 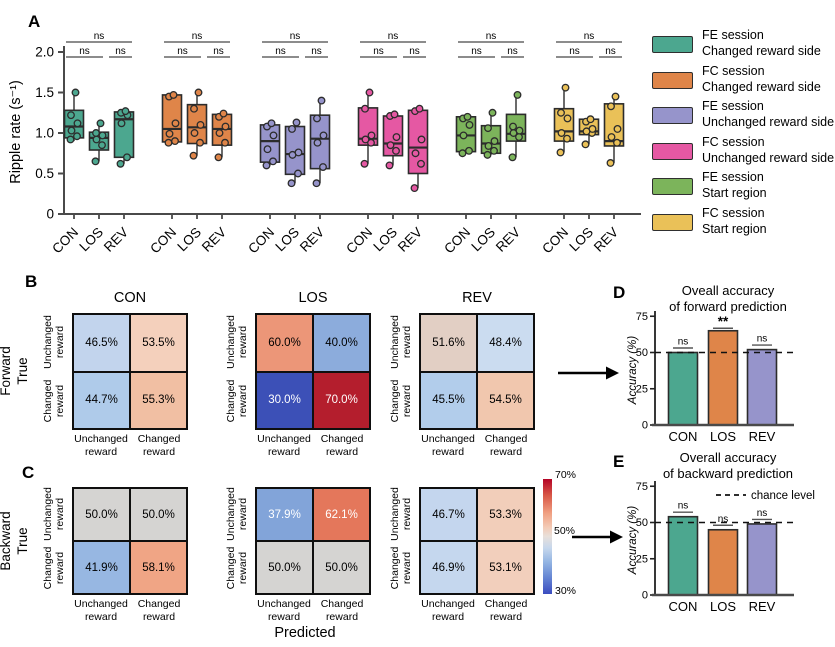 I want to click on confusion-matrix-c-0: 50.0% 50.0% 41.9% 58.1%, so click(x=130, y=541).